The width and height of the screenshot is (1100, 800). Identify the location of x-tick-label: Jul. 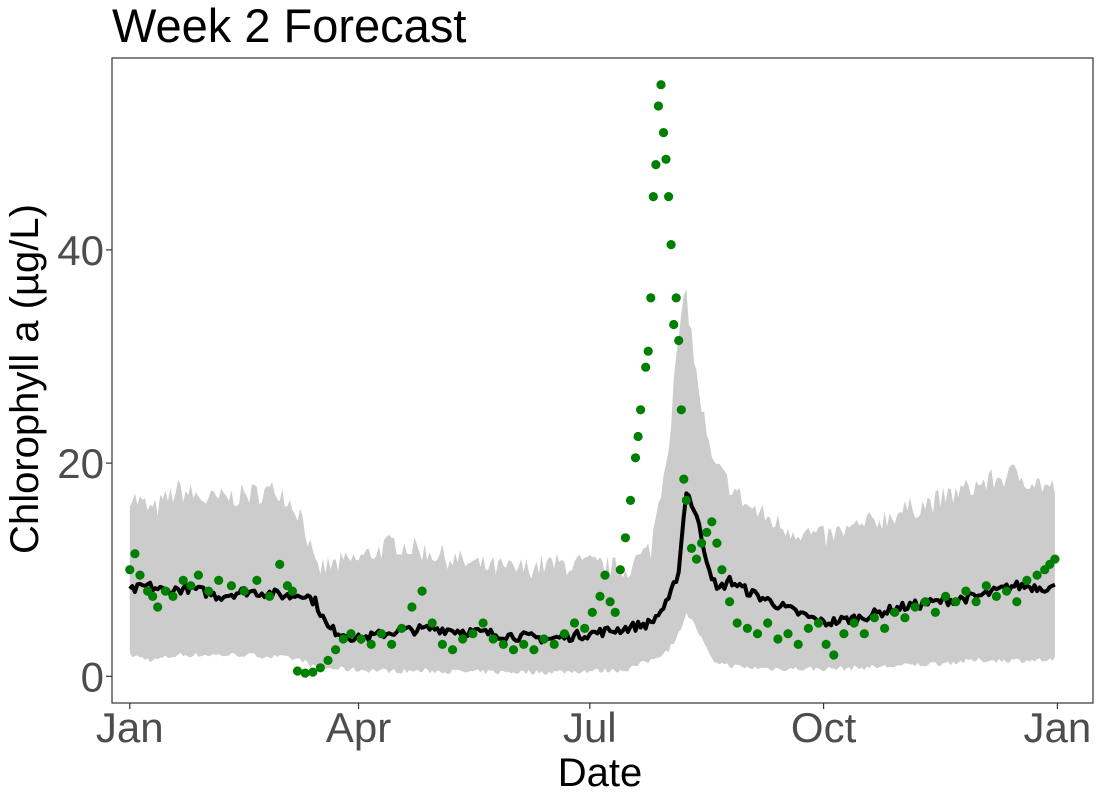
(590, 727).